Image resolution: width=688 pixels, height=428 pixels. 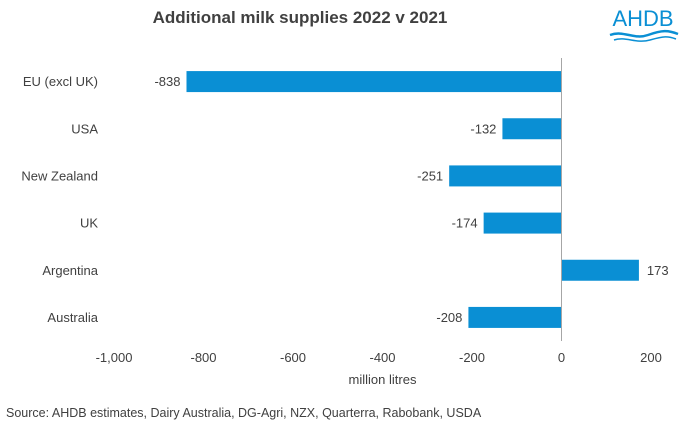 I want to click on chart-title: Additional milk supplies 2022 v 2021, so click(x=300, y=17).